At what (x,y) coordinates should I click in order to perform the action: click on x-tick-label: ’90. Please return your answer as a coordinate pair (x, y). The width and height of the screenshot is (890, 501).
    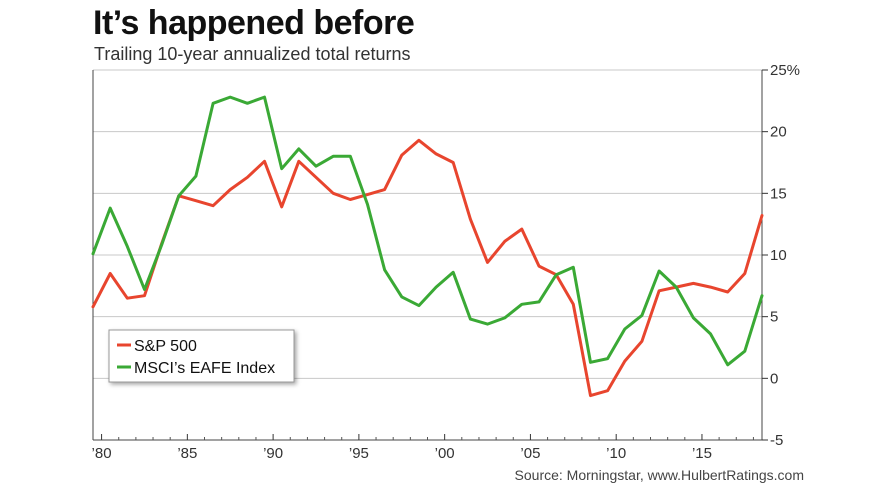
    Looking at the image, I should click on (273, 453).